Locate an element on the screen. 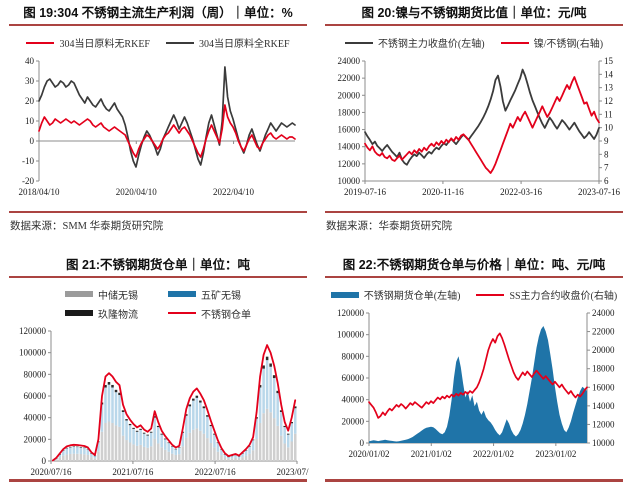 The image size is (632, 482). svg-text: 8 is located at coordinates (606, 154).